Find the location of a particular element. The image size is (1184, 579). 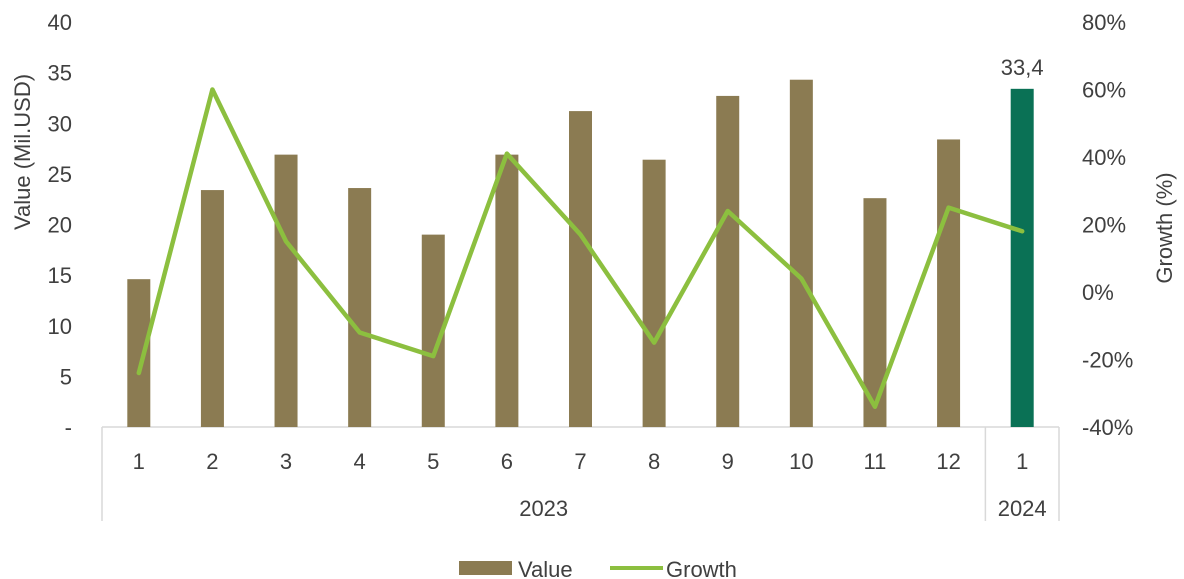

x-tick-label: 7 is located at coordinates (580, 461).